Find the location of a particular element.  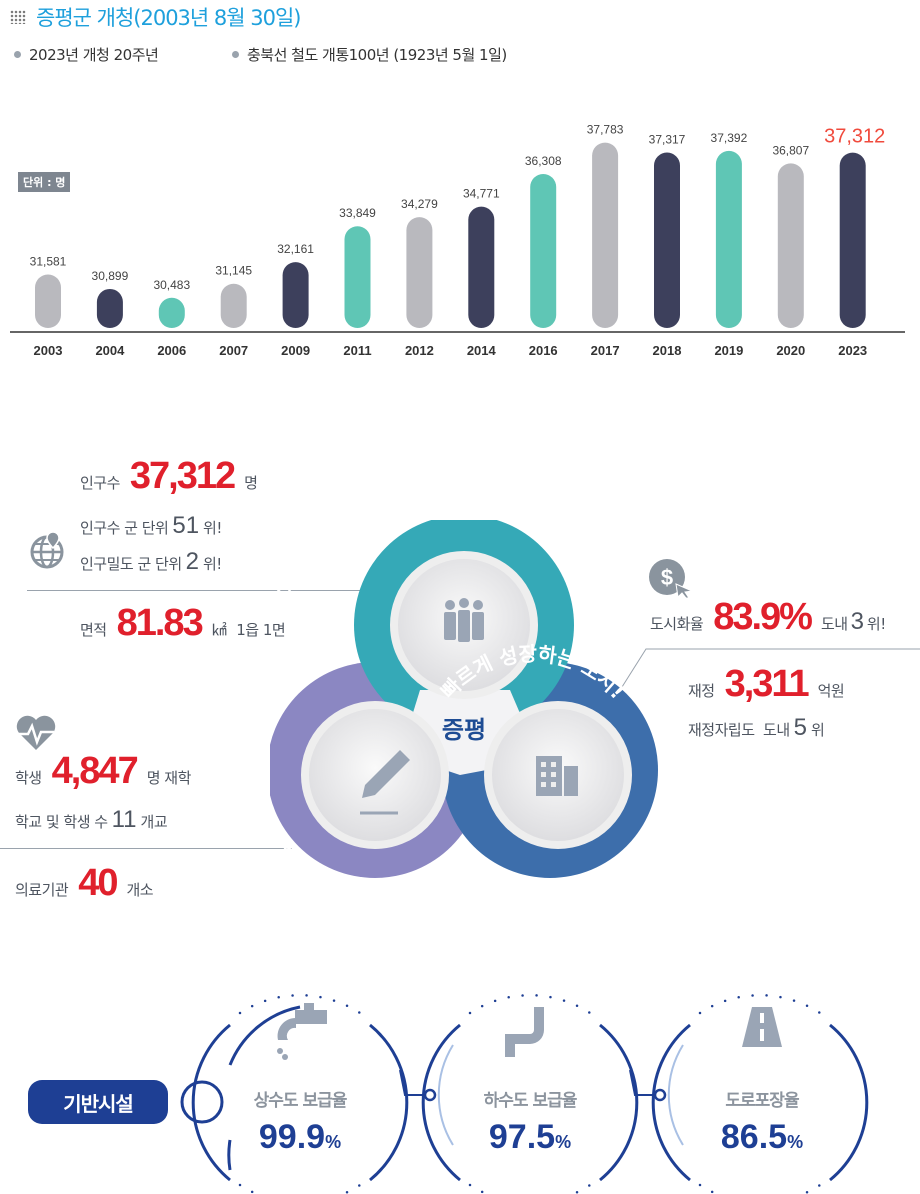

pop-rank: 인구수 군 단위 51 위! is located at coordinates (151, 526).